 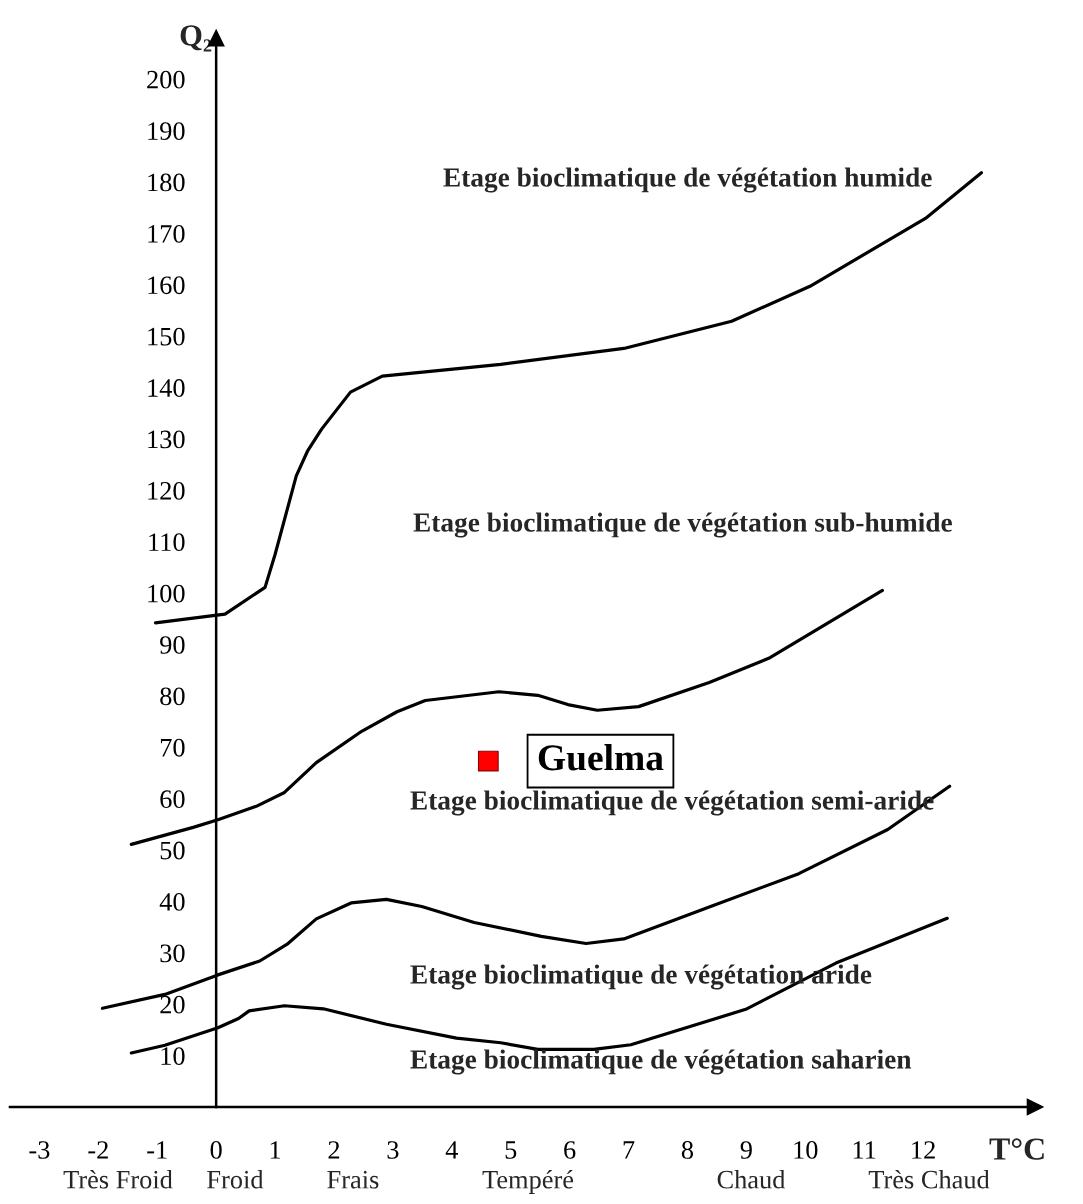 I want to click on x-tick-label: 8, so click(x=687, y=1150).